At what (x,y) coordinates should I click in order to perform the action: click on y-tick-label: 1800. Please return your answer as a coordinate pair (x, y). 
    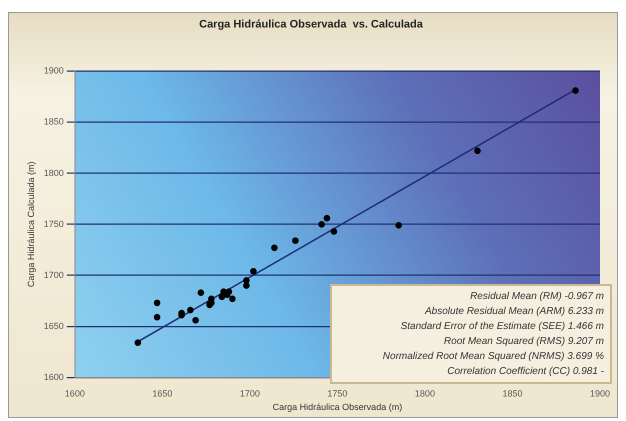
    Looking at the image, I should click on (54, 173).